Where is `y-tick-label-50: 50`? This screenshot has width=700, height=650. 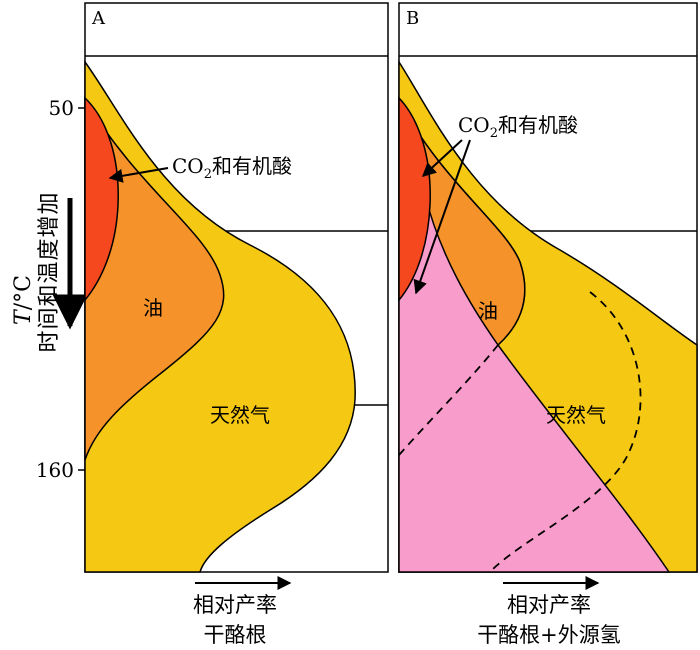 y-tick-label-50: 50 is located at coordinates (61, 108).